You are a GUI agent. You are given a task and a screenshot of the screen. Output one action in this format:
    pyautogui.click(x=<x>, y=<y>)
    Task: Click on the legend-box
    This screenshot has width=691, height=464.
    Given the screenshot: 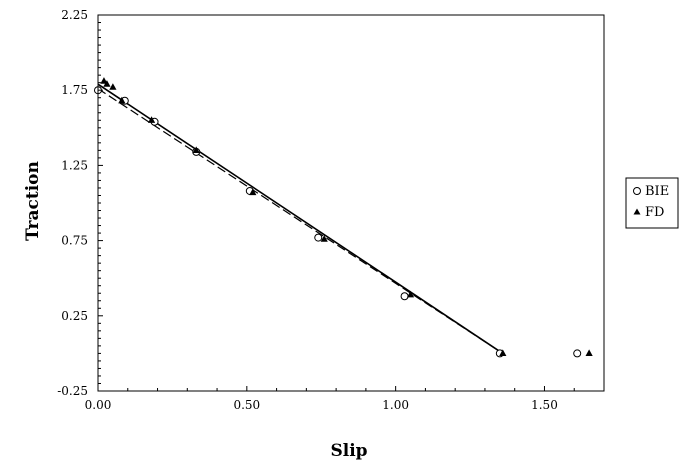 What is the action you would take?
    pyautogui.click(x=652, y=203)
    